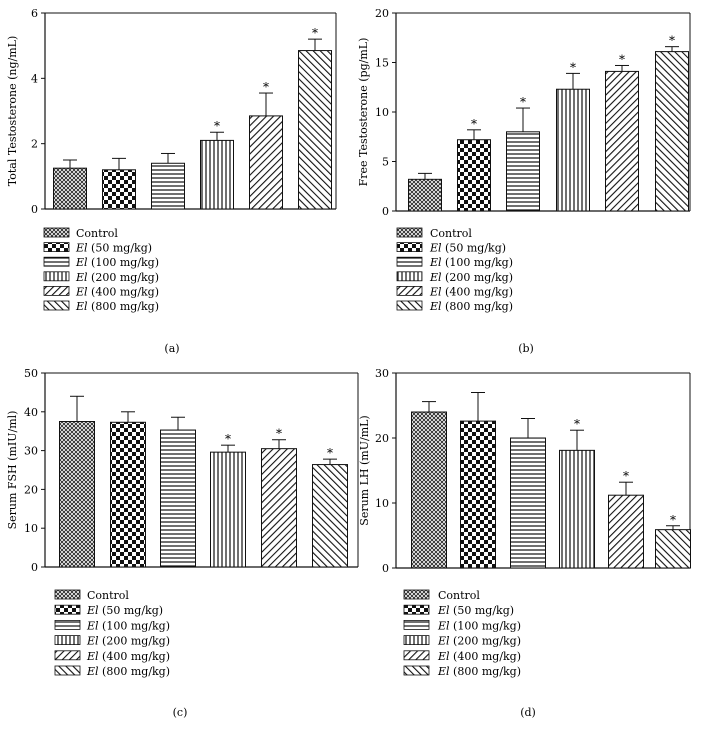  What do you see at coordinates (363, 112) in the screenshot?
I see `y-axis-label: Free Testosterone (pg/mL)` at bounding box center [363, 112].